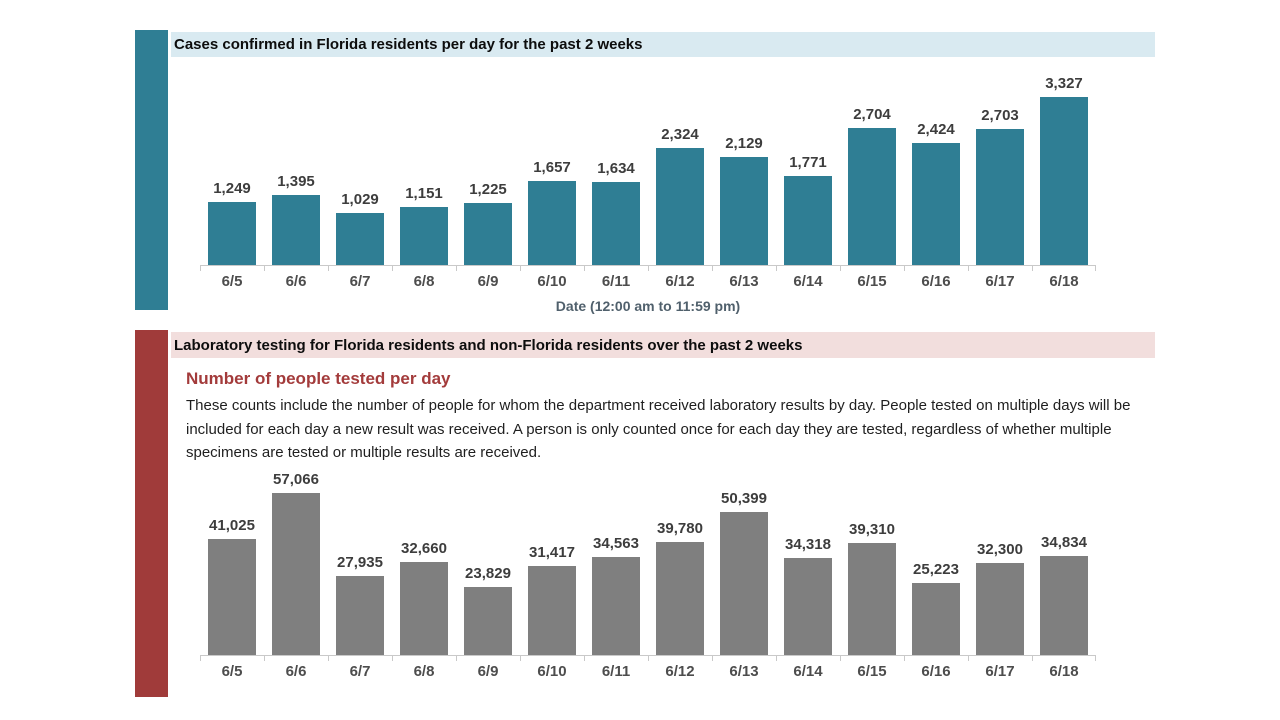 This screenshot has height=720, width=1280. I want to click on bar-column: 1,771, so click(808, 209).